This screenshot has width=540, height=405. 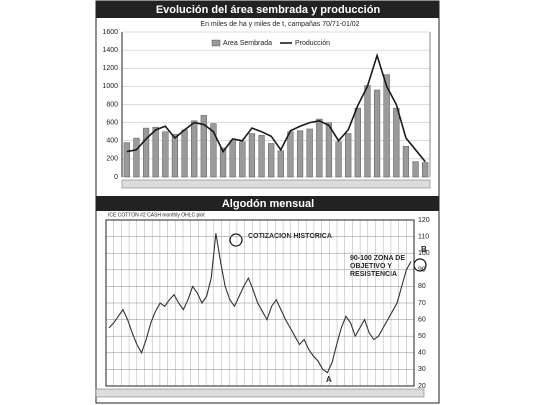 I want to click on annotation: B, so click(x=424, y=249).